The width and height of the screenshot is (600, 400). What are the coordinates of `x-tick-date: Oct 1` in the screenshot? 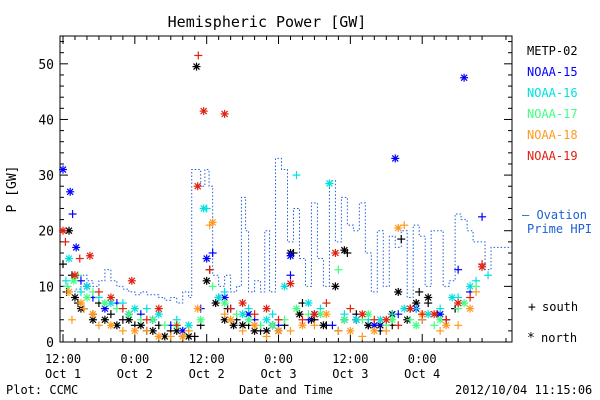 It's located at (63, 374).